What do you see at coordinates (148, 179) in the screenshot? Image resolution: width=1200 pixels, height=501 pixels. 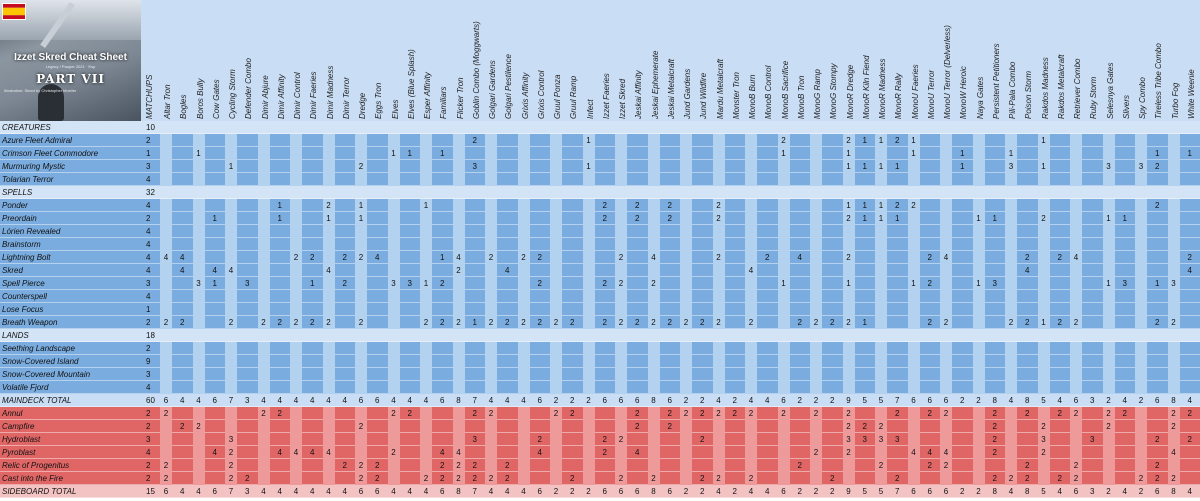 I see `row-count: 4` at bounding box center [148, 179].